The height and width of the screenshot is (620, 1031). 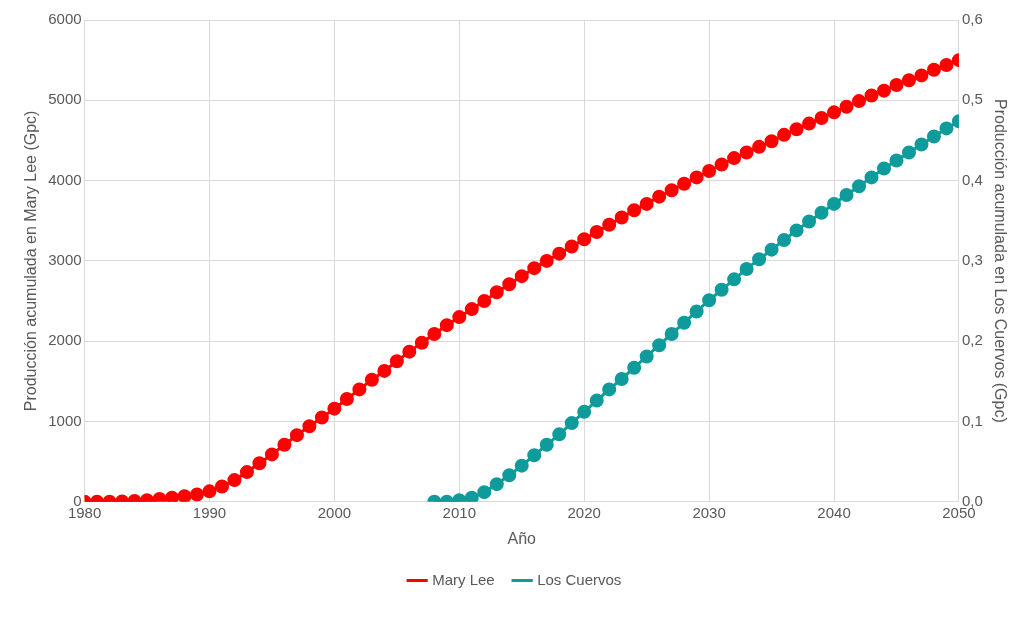 What do you see at coordinates (65, 99) in the screenshot?
I see `y-tick-label: 5000` at bounding box center [65, 99].